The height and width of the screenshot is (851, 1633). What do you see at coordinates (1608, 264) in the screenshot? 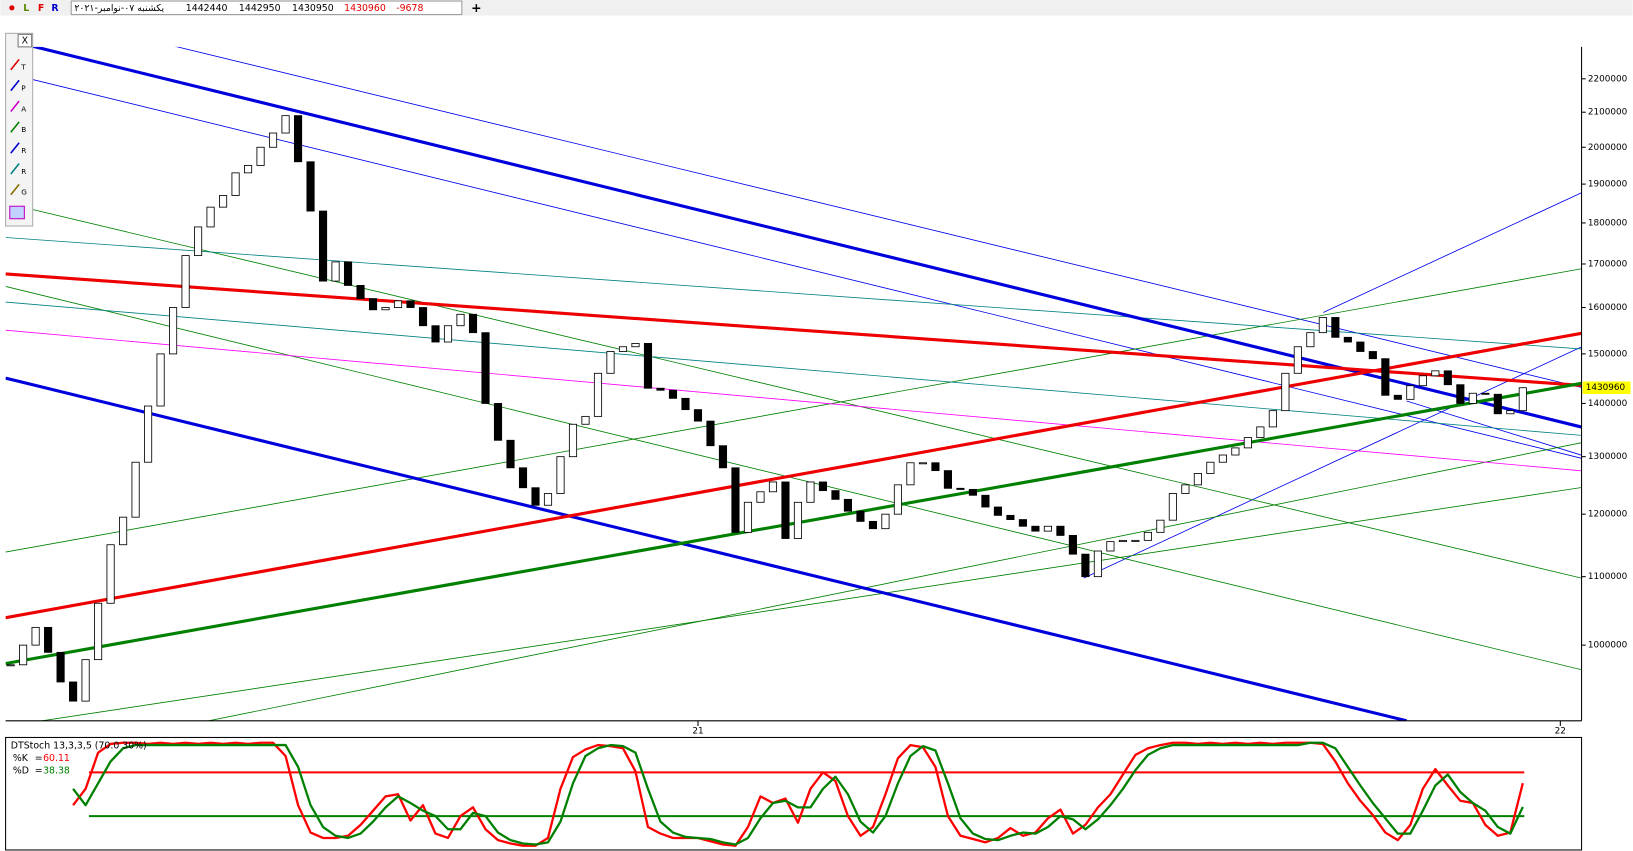
I see `y-tick-label: 1700000` at bounding box center [1608, 264].